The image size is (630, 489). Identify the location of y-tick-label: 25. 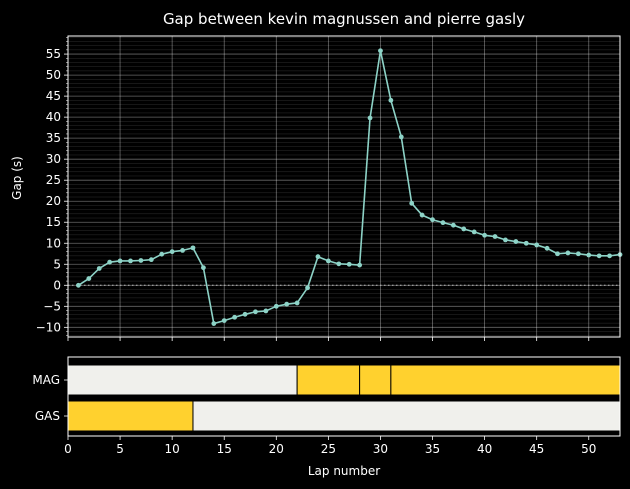
(53, 180).